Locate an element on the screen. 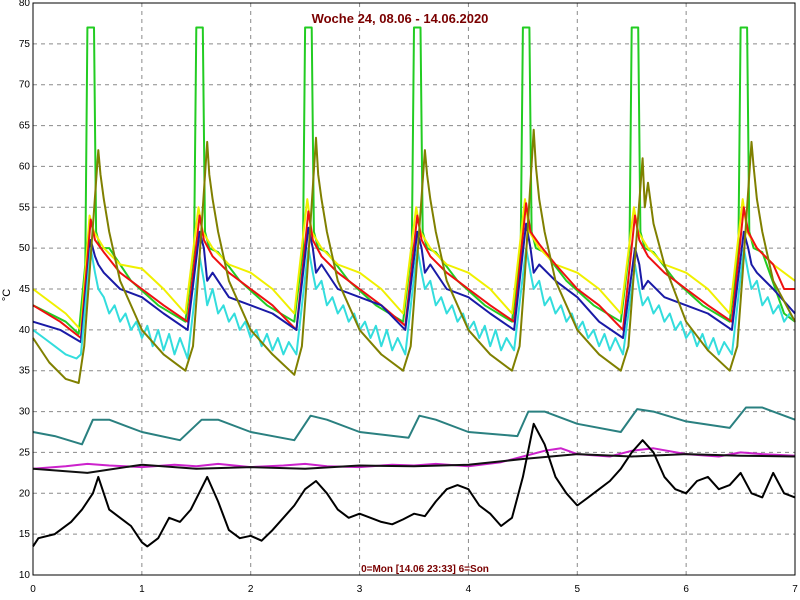 This screenshot has height=600, width=800. x-tick-label: 1 is located at coordinates (142, 589).